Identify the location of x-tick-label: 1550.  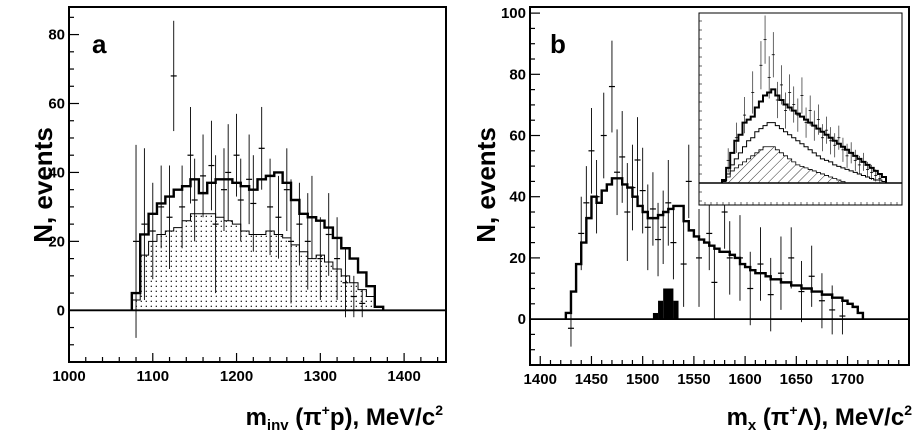
(693, 379).